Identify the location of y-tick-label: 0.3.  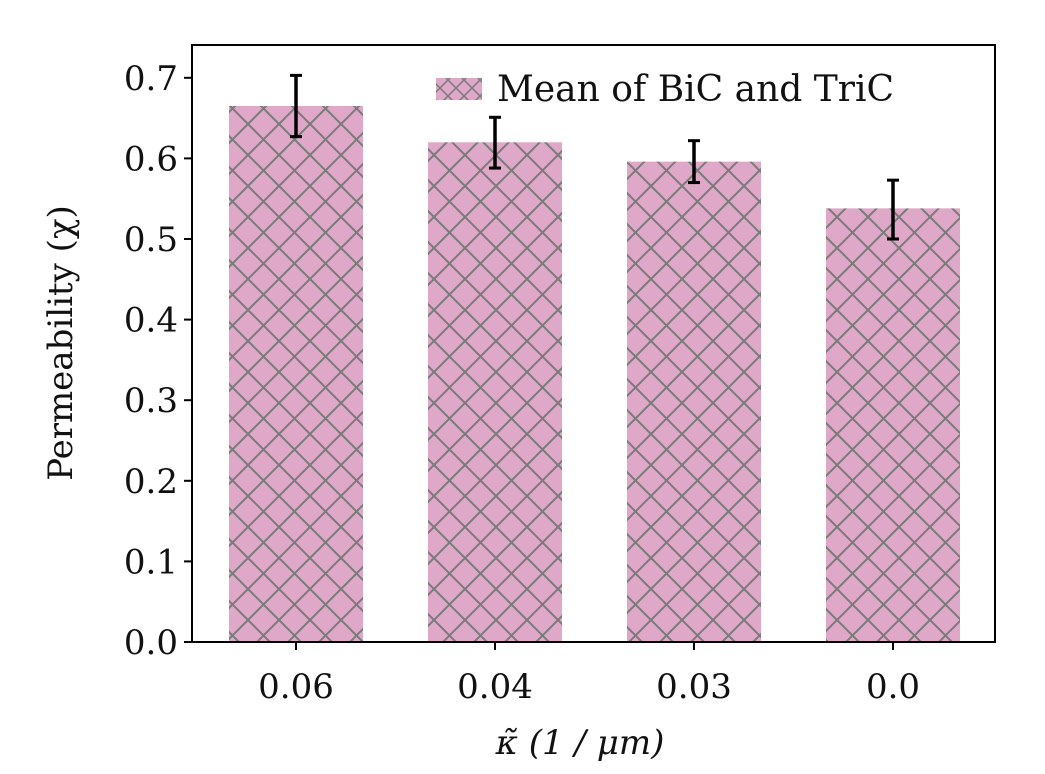
(151, 401).